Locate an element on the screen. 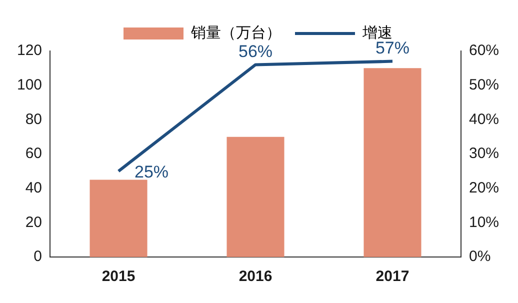  y-tick-label: 100 is located at coordinates (29, 85).